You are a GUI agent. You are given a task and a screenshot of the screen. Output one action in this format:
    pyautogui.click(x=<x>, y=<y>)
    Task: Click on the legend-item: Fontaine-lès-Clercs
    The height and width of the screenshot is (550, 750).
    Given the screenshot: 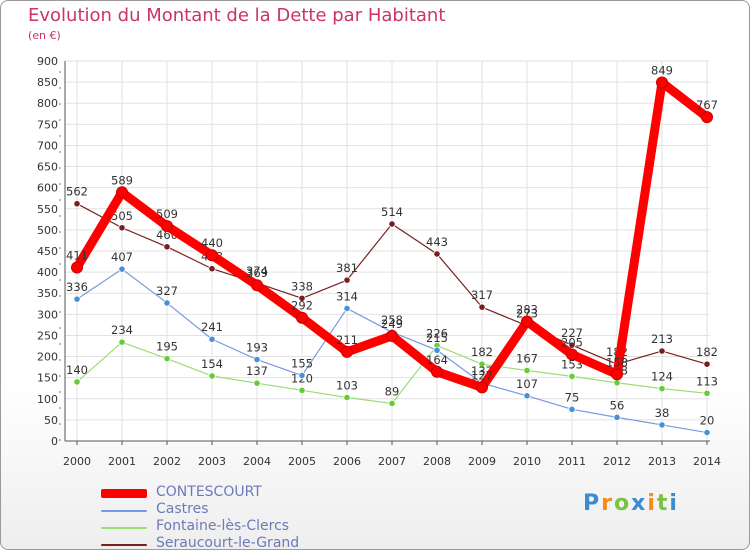 What is the action you would take?
    pyautogui.click(x=221, y=527)
    